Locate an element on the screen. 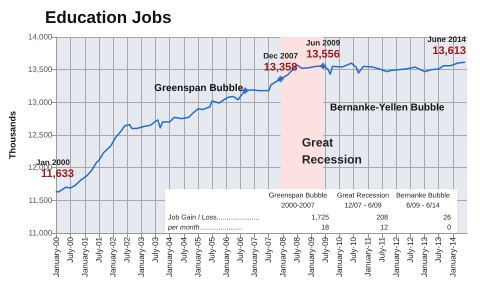 The height and width of the screenshot is (296, 480). x-tick-label: July-03 is located at coordinates (155, 249).